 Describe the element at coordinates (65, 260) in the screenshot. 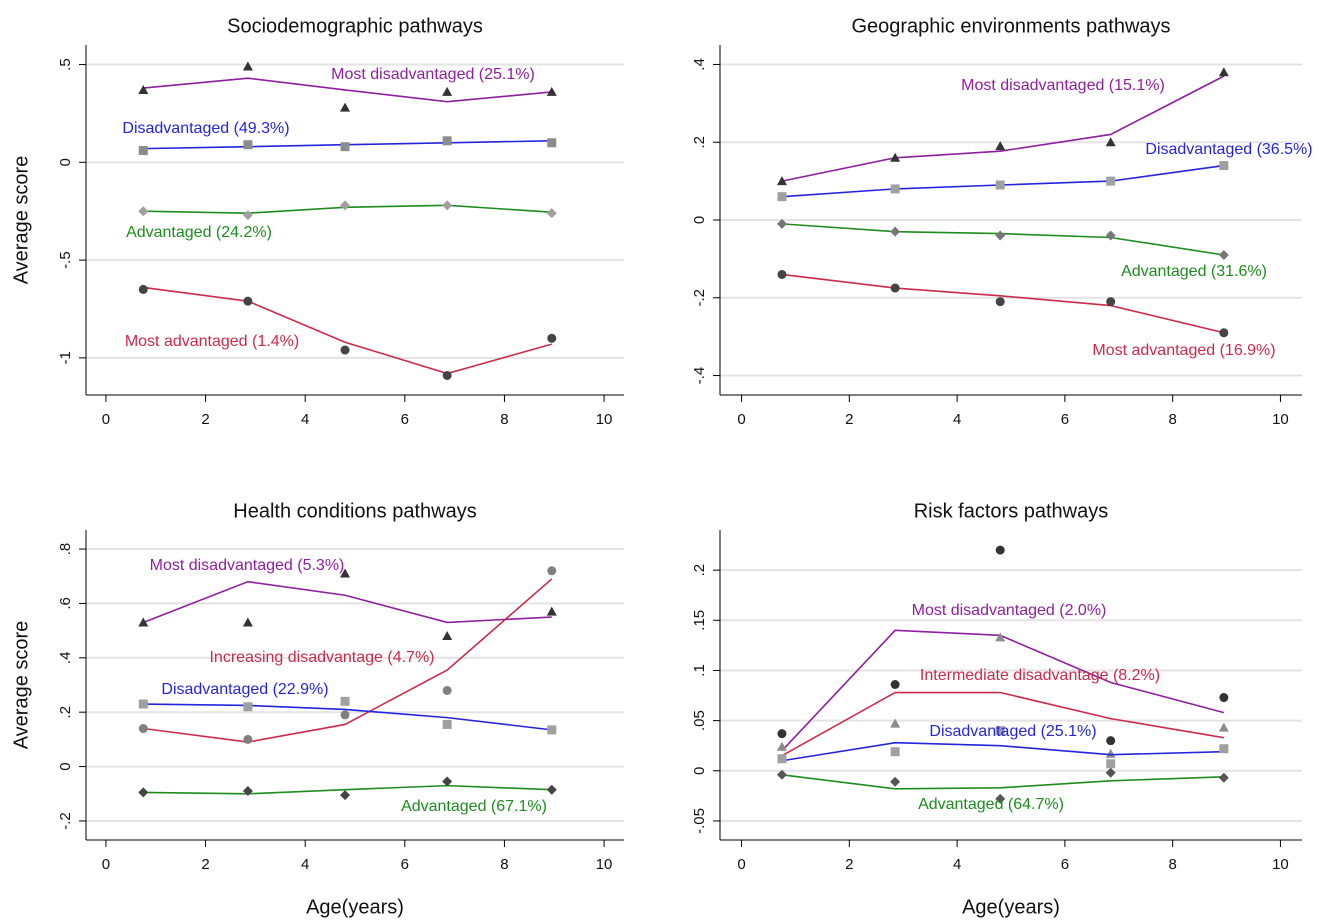

I see `y-tick-label: -.5` at that location.